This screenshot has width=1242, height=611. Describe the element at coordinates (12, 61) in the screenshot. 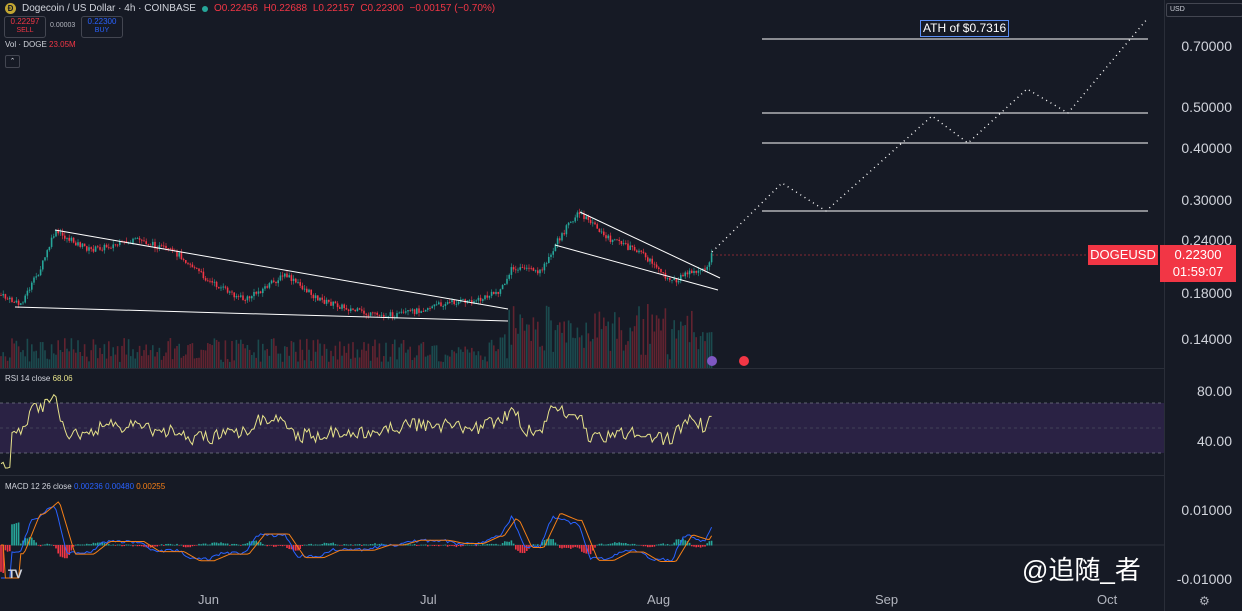

I see `chevron-up-icon: ⌃` at that location.